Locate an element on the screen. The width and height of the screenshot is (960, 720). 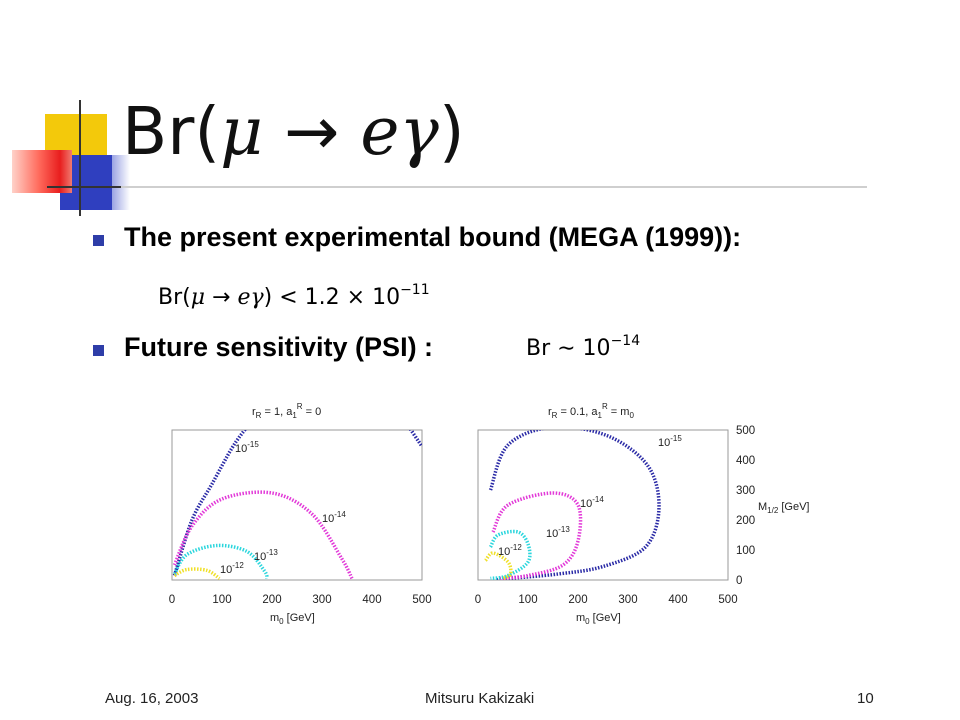
plot-left-x-tick-label: 300 is located at coordinates (321, 600).